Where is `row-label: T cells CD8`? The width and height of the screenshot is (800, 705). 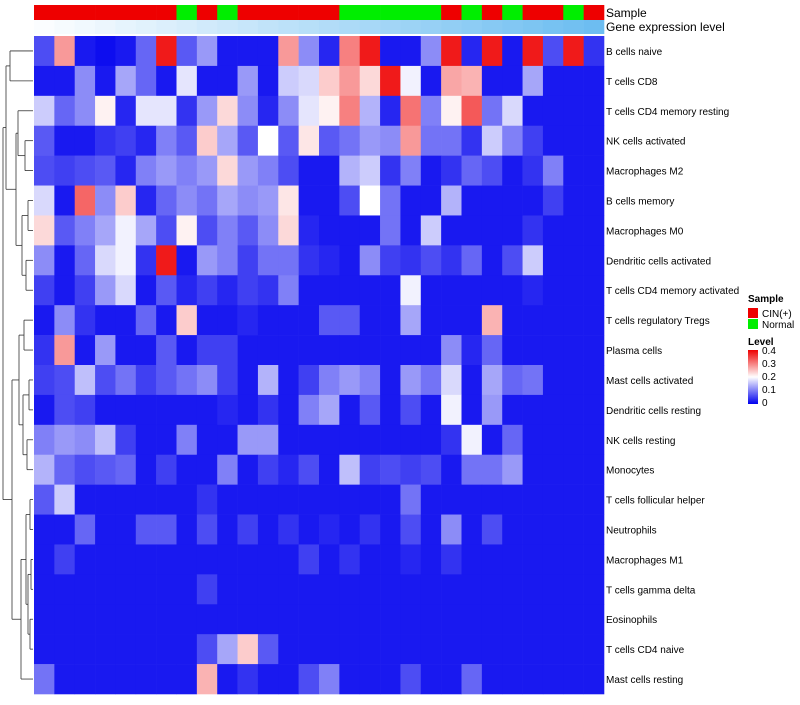 row-label: T cells CD8 is located at coordinates (632, 82).